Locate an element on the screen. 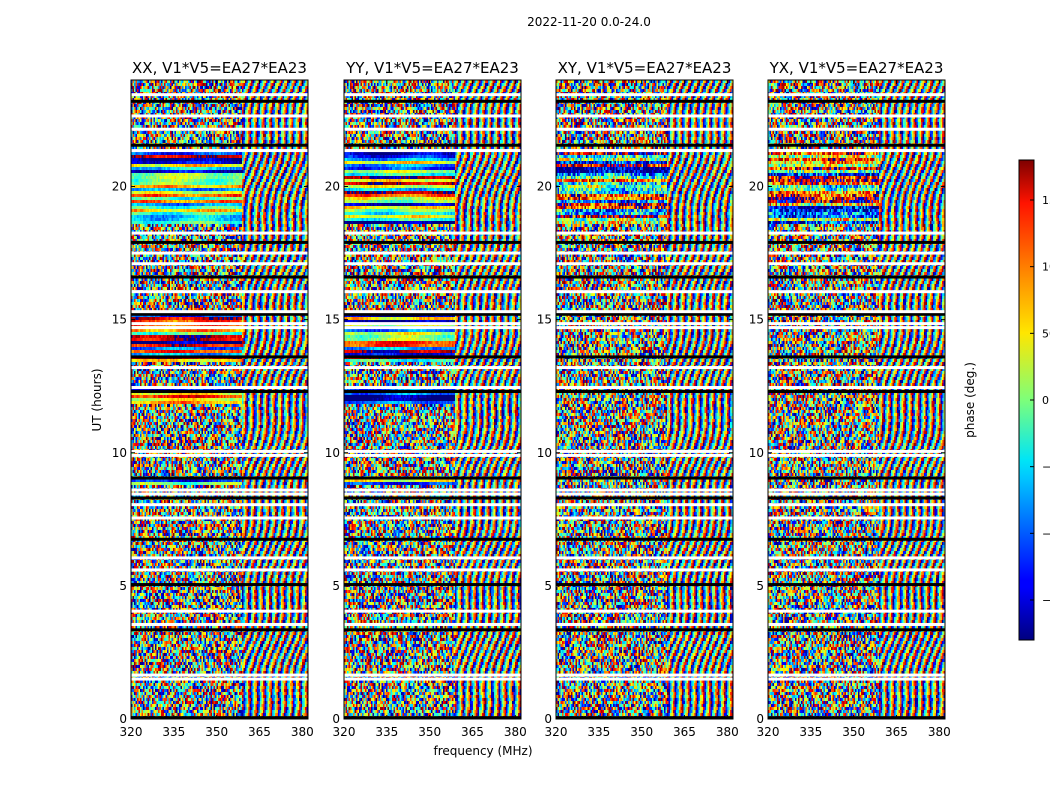  x-axis-label: frequency (MHz) is located at coordinates (482, 751).